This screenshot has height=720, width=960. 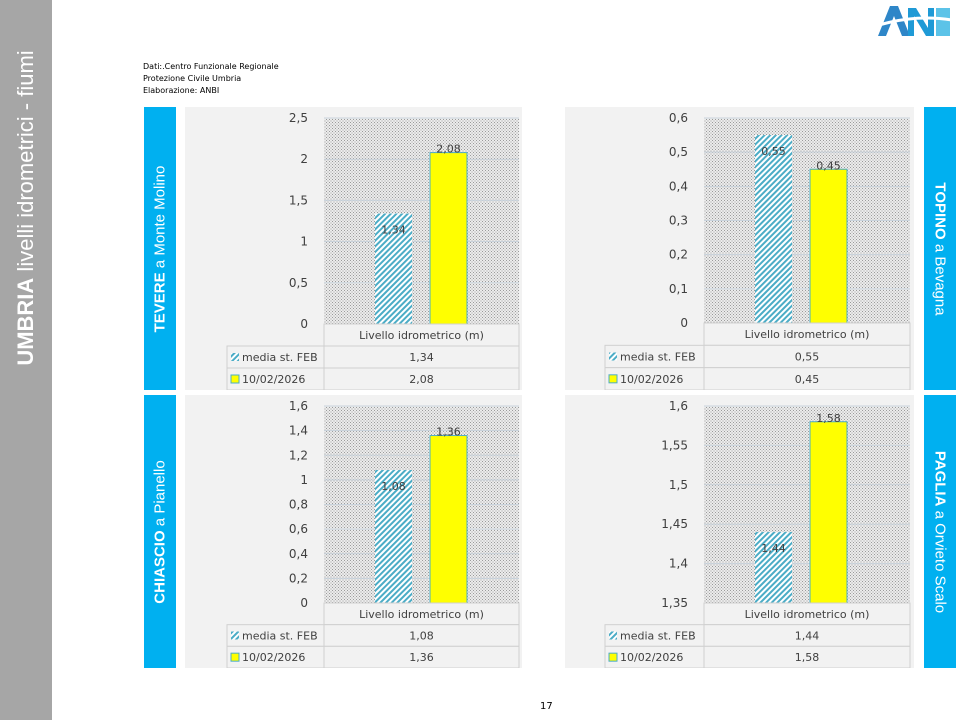 What do you see at coordinates (298, 455) in the screenshot?
I see `y-tick-label: 1,2` at bounding box center [298, 455].